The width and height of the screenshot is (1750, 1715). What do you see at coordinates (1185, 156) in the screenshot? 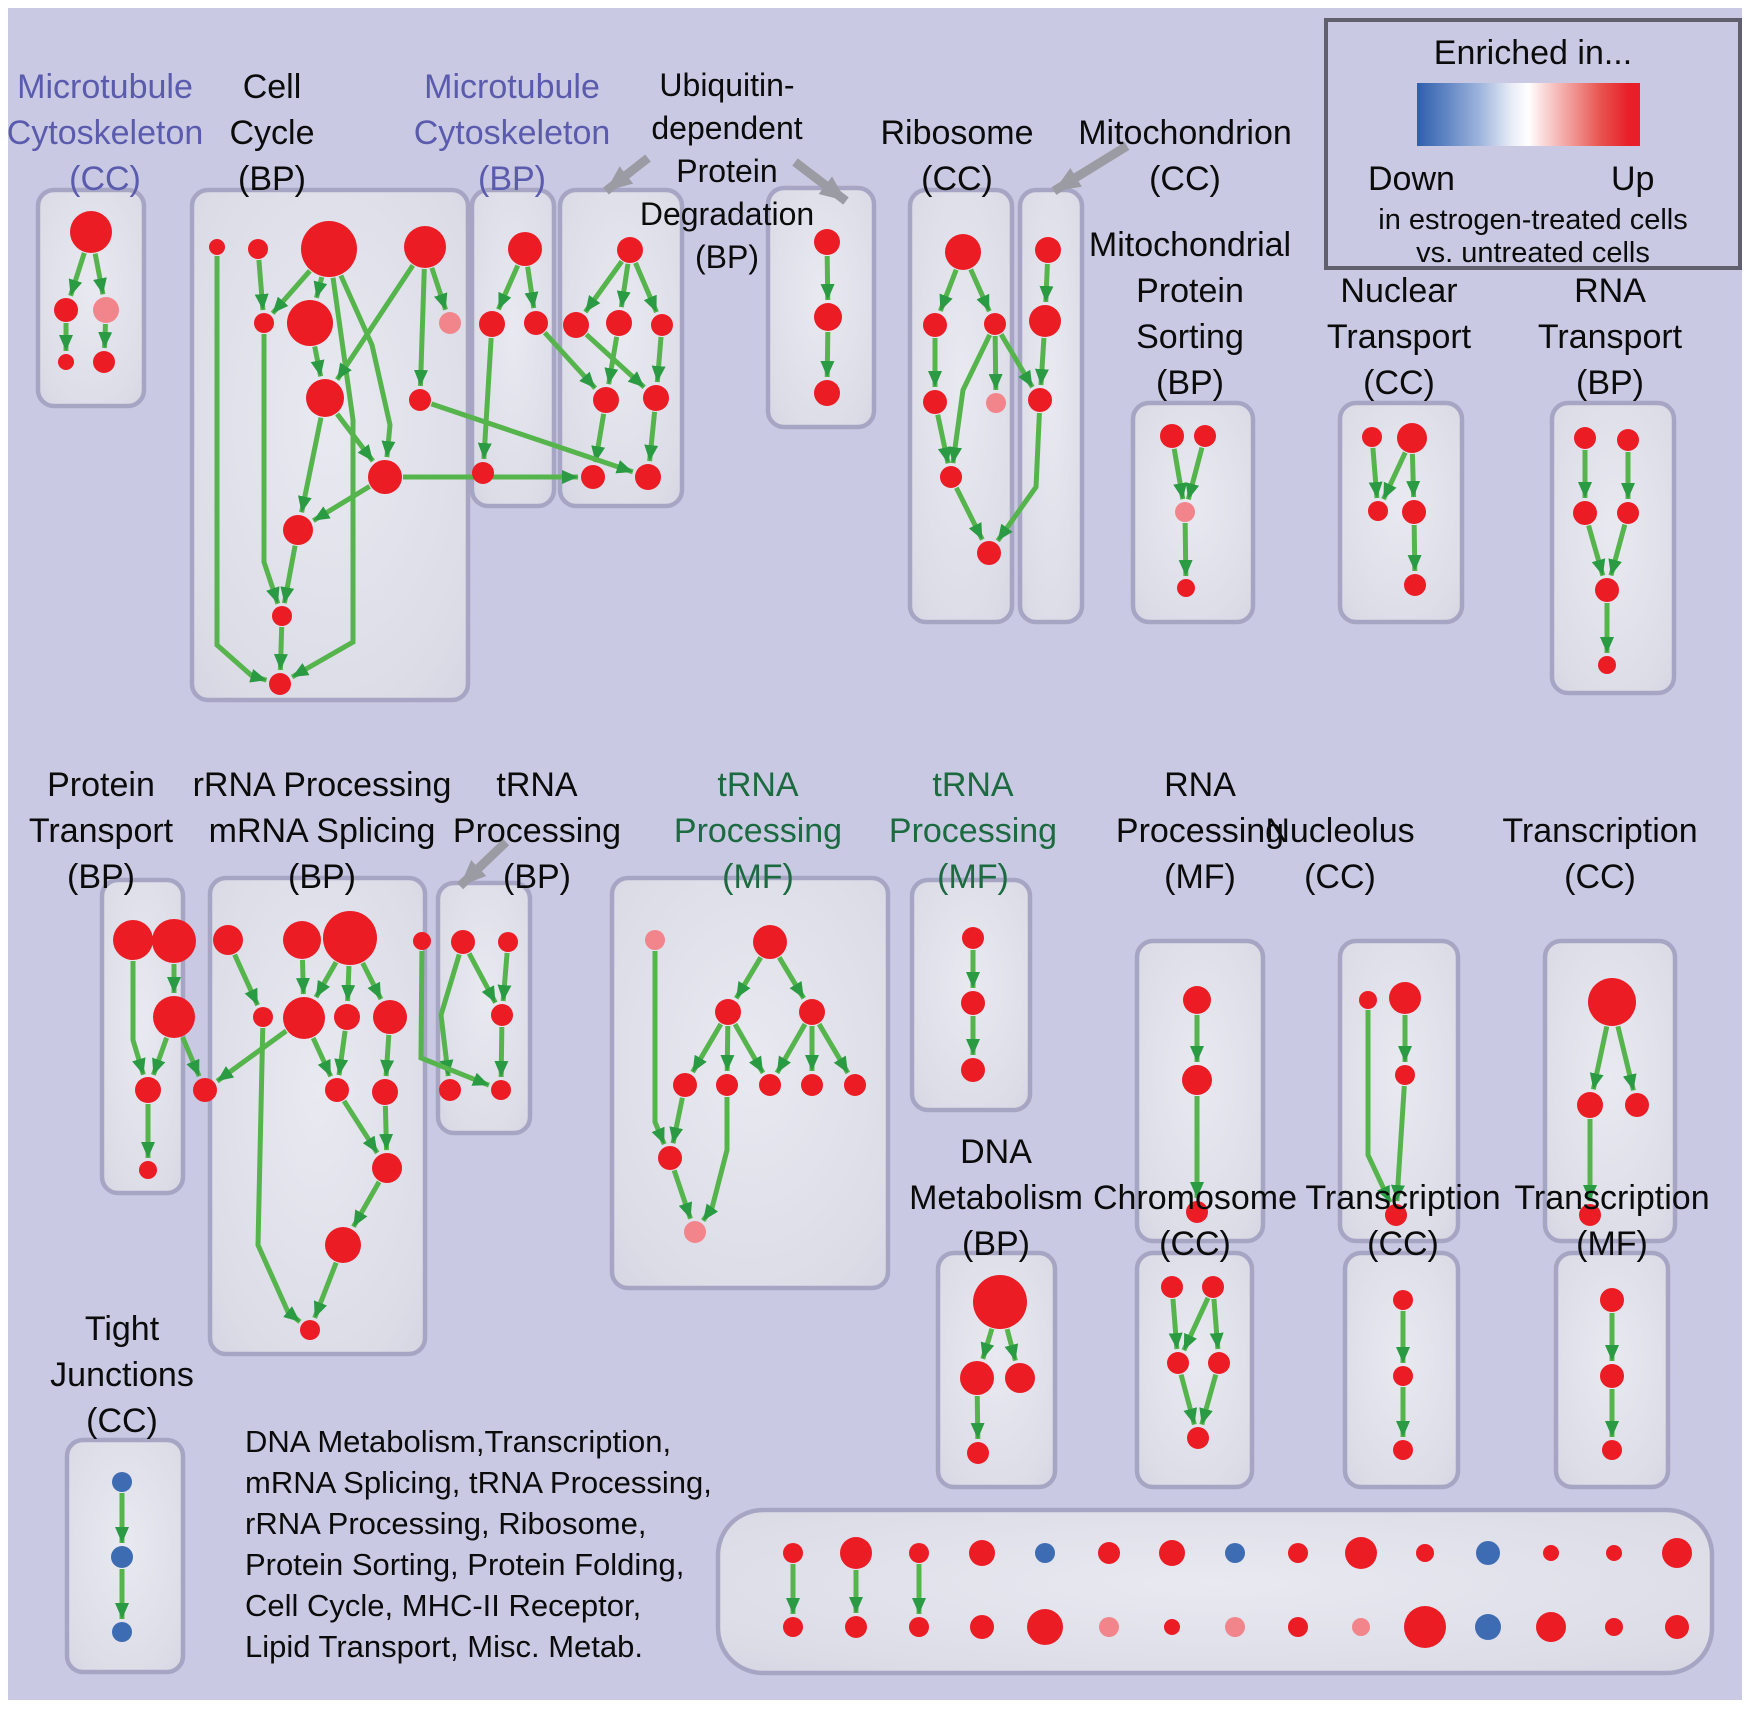
I see `cluster-label-mitochondrion: Mitochondrion (CC)` at bounding box center [1185, 156].